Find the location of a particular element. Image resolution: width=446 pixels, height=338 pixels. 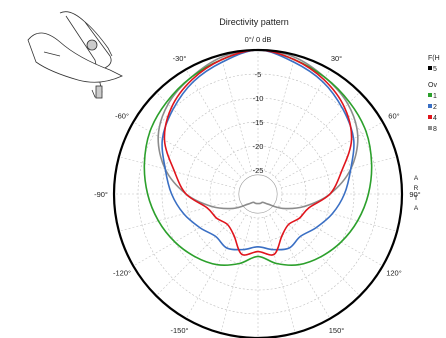

radial-tick-label: -15 is located at coordinates (258, 122).